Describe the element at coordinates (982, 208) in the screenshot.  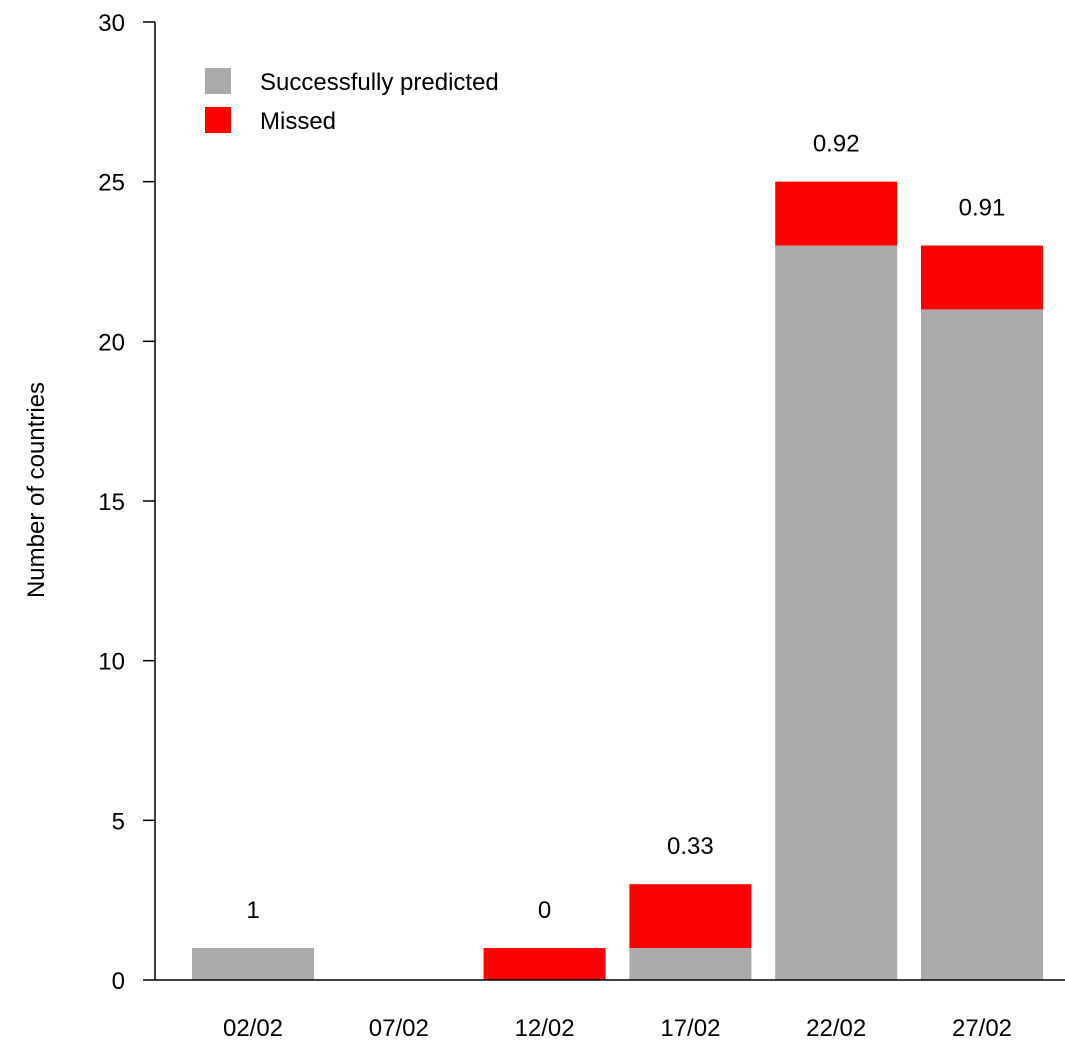
I see `bar-value-label: 0.91` at that location.